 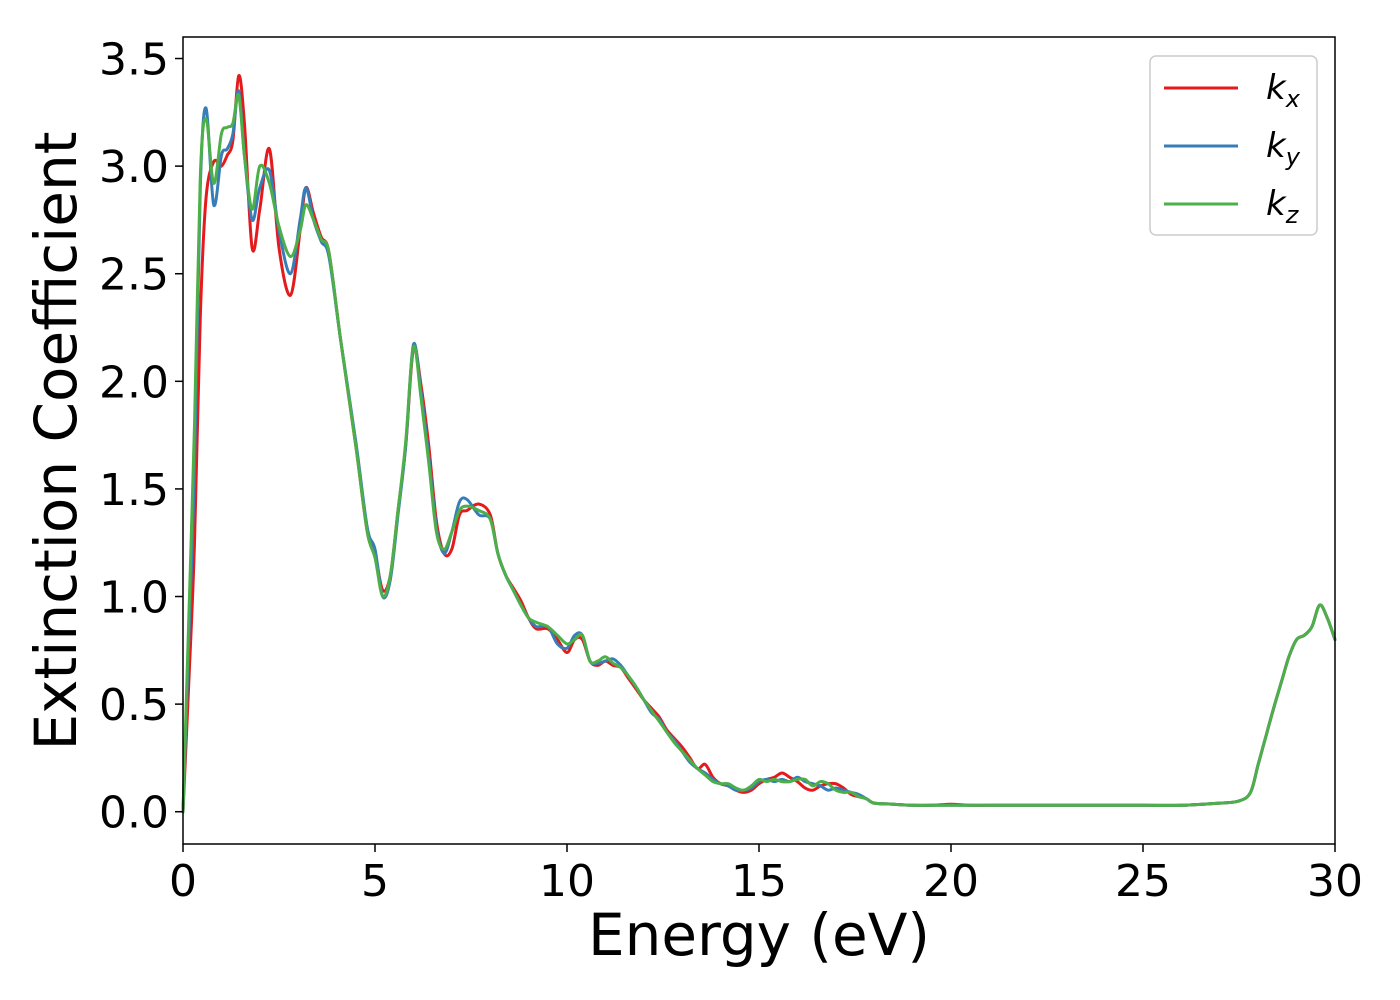 What do you see at coordinates (134, 275) in the screenshot?
I see `y-tick-label: 2.5` at bounding box center [134, 275].